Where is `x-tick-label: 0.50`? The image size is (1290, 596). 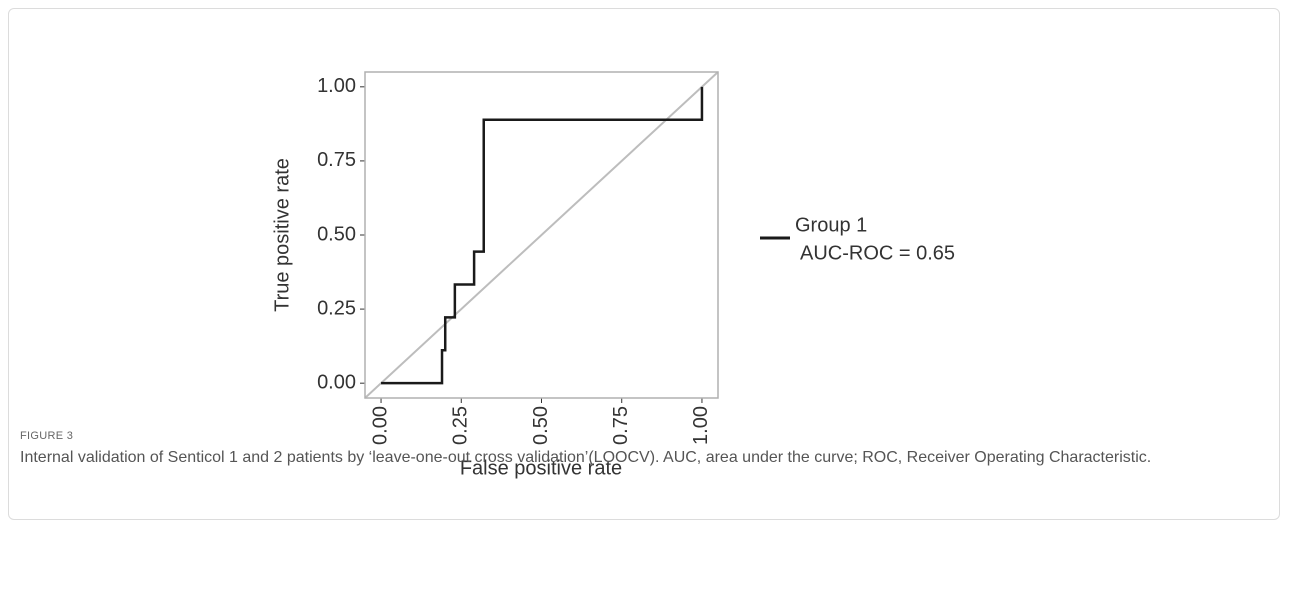
x-tick-label: 0.50 is located at coordinates (541, 425).